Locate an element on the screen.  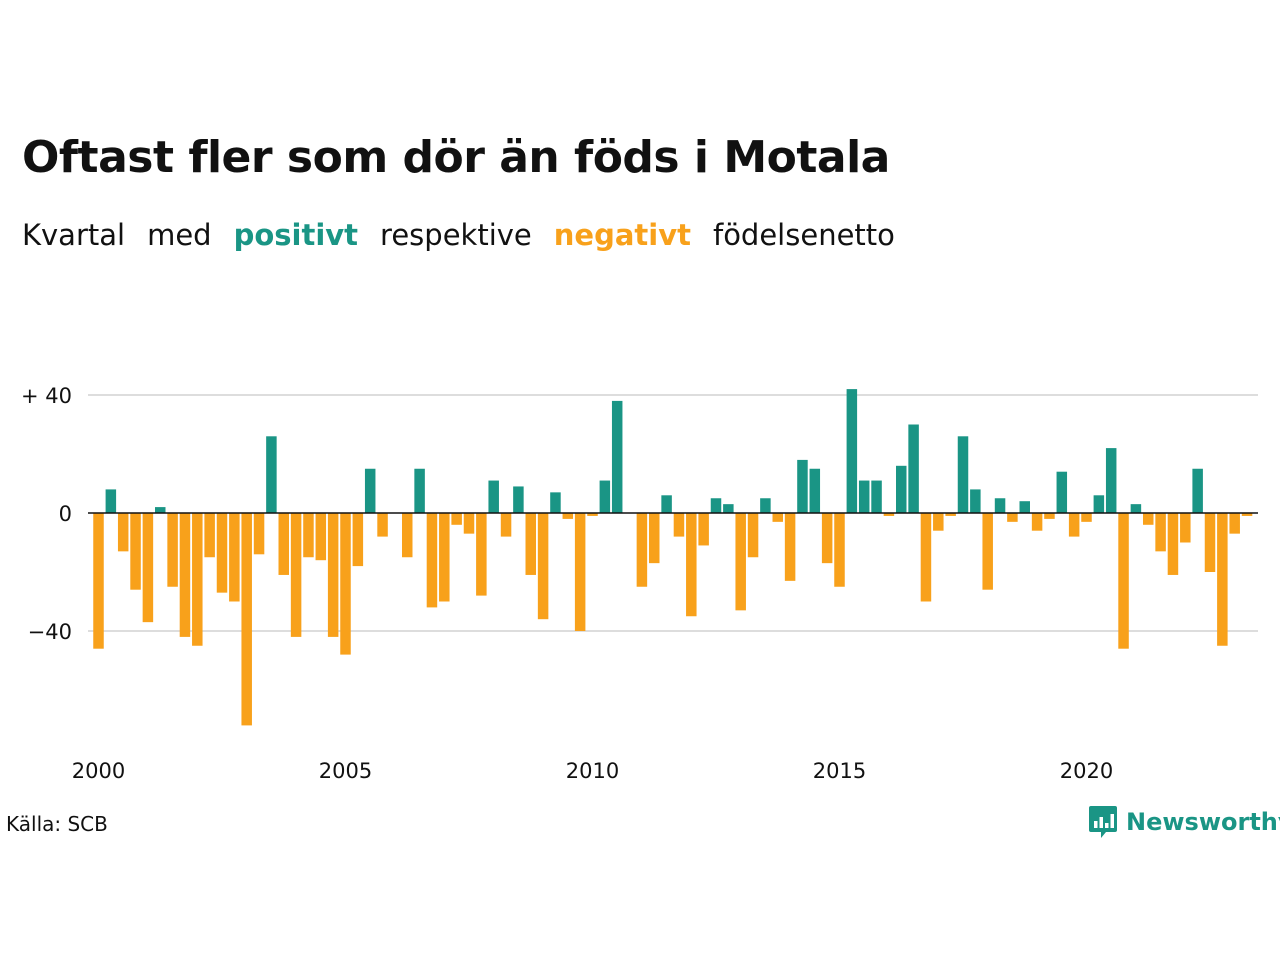
y-tick-label: −40 is located at coordinates (50, 632).